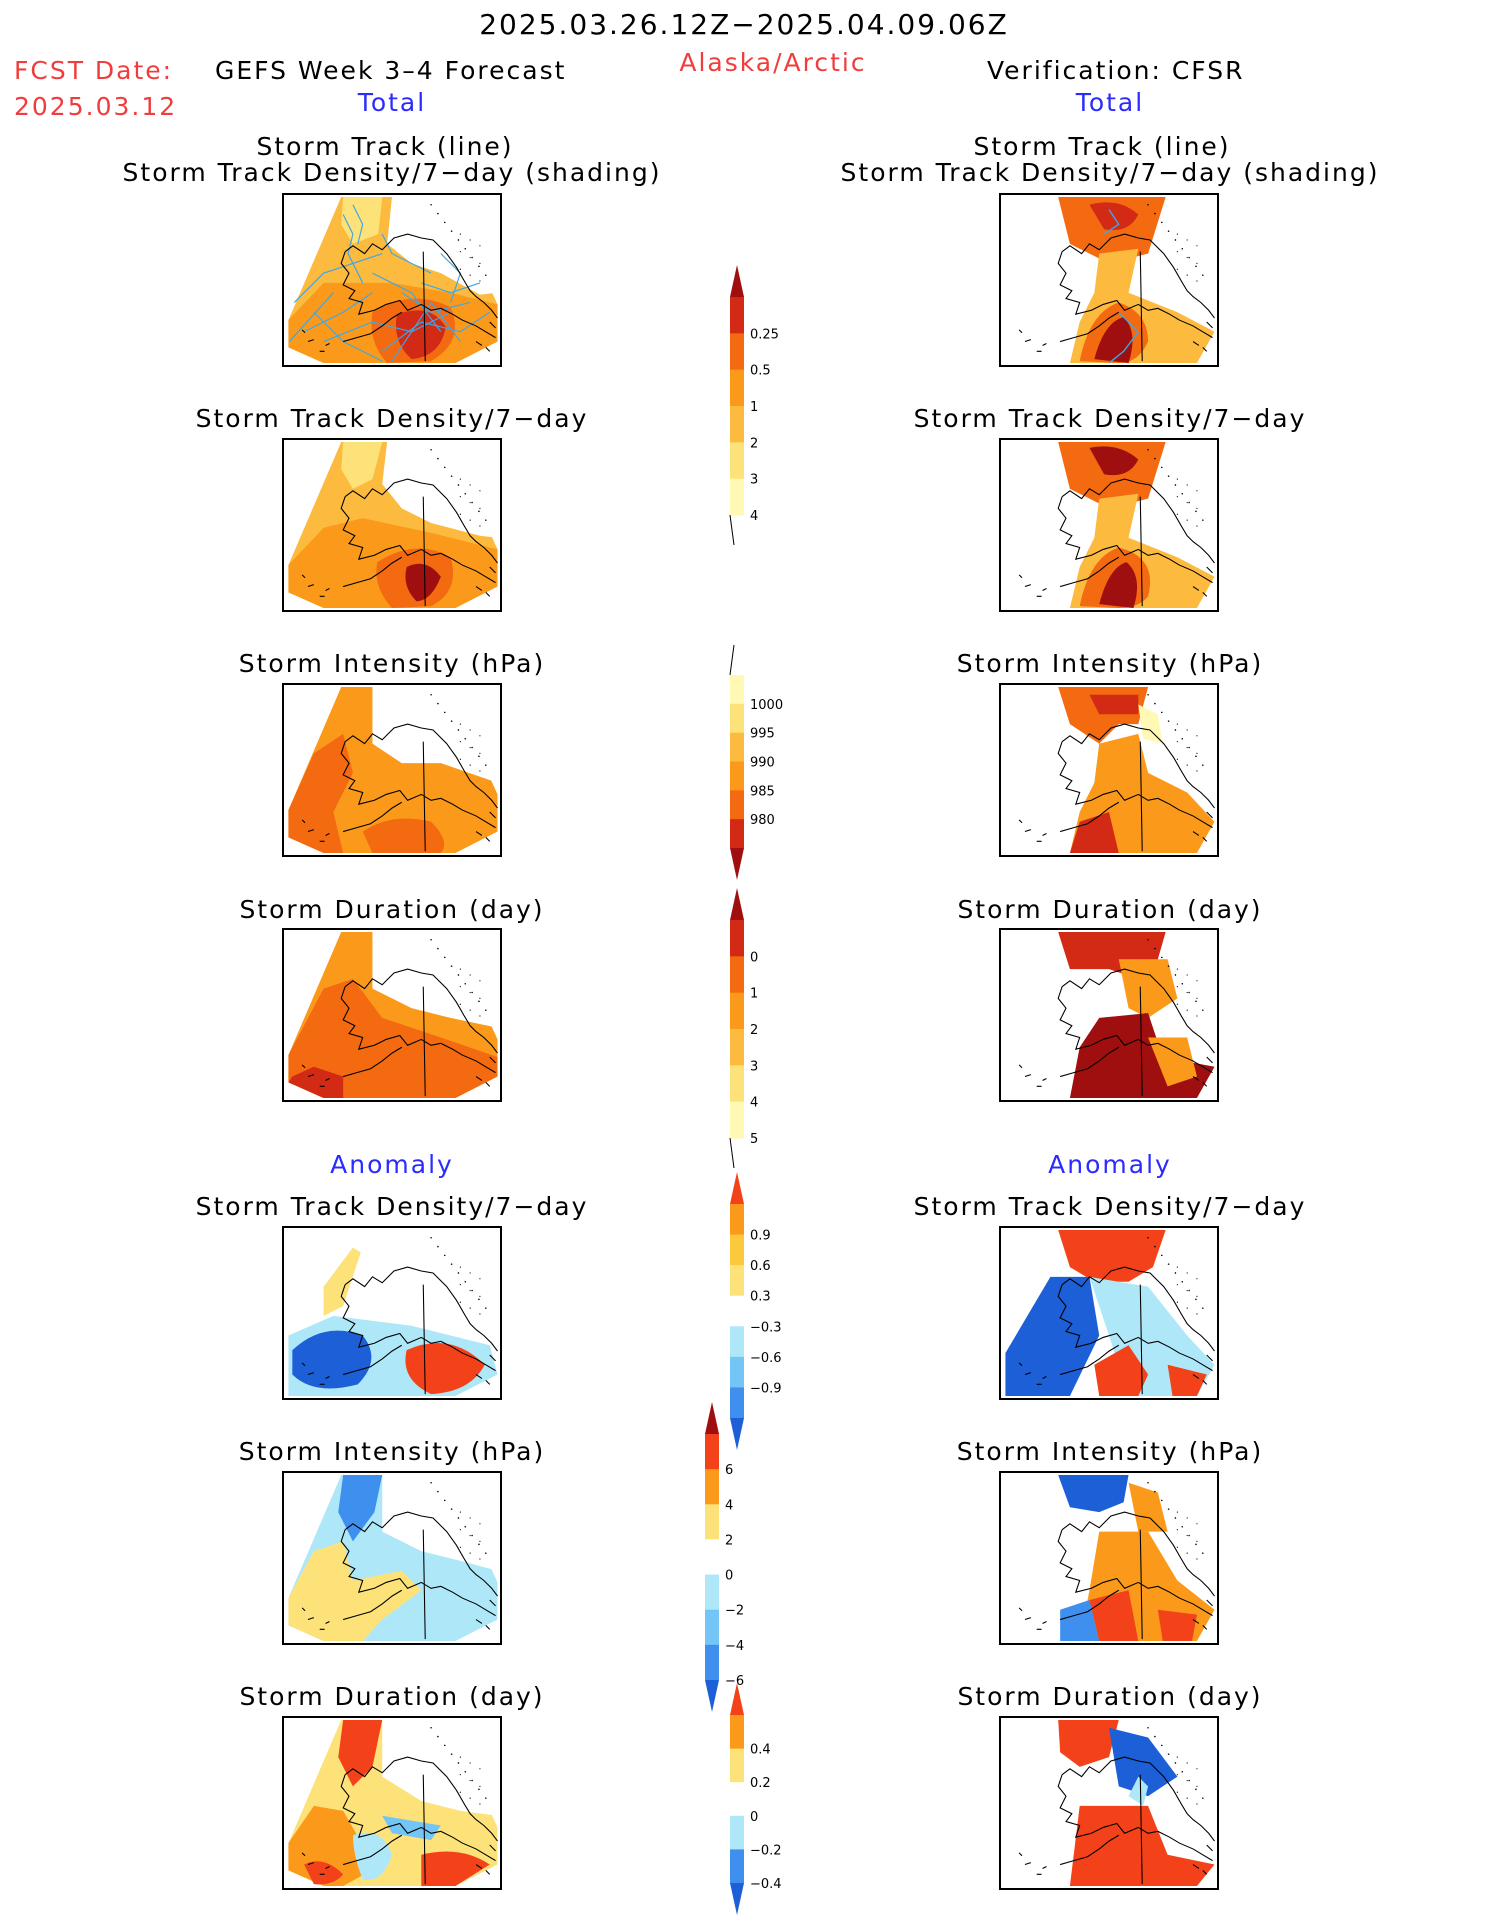  I want to click on right-anom-intensity-title: Storm Intensity (hPa), so click(1110, 1451).